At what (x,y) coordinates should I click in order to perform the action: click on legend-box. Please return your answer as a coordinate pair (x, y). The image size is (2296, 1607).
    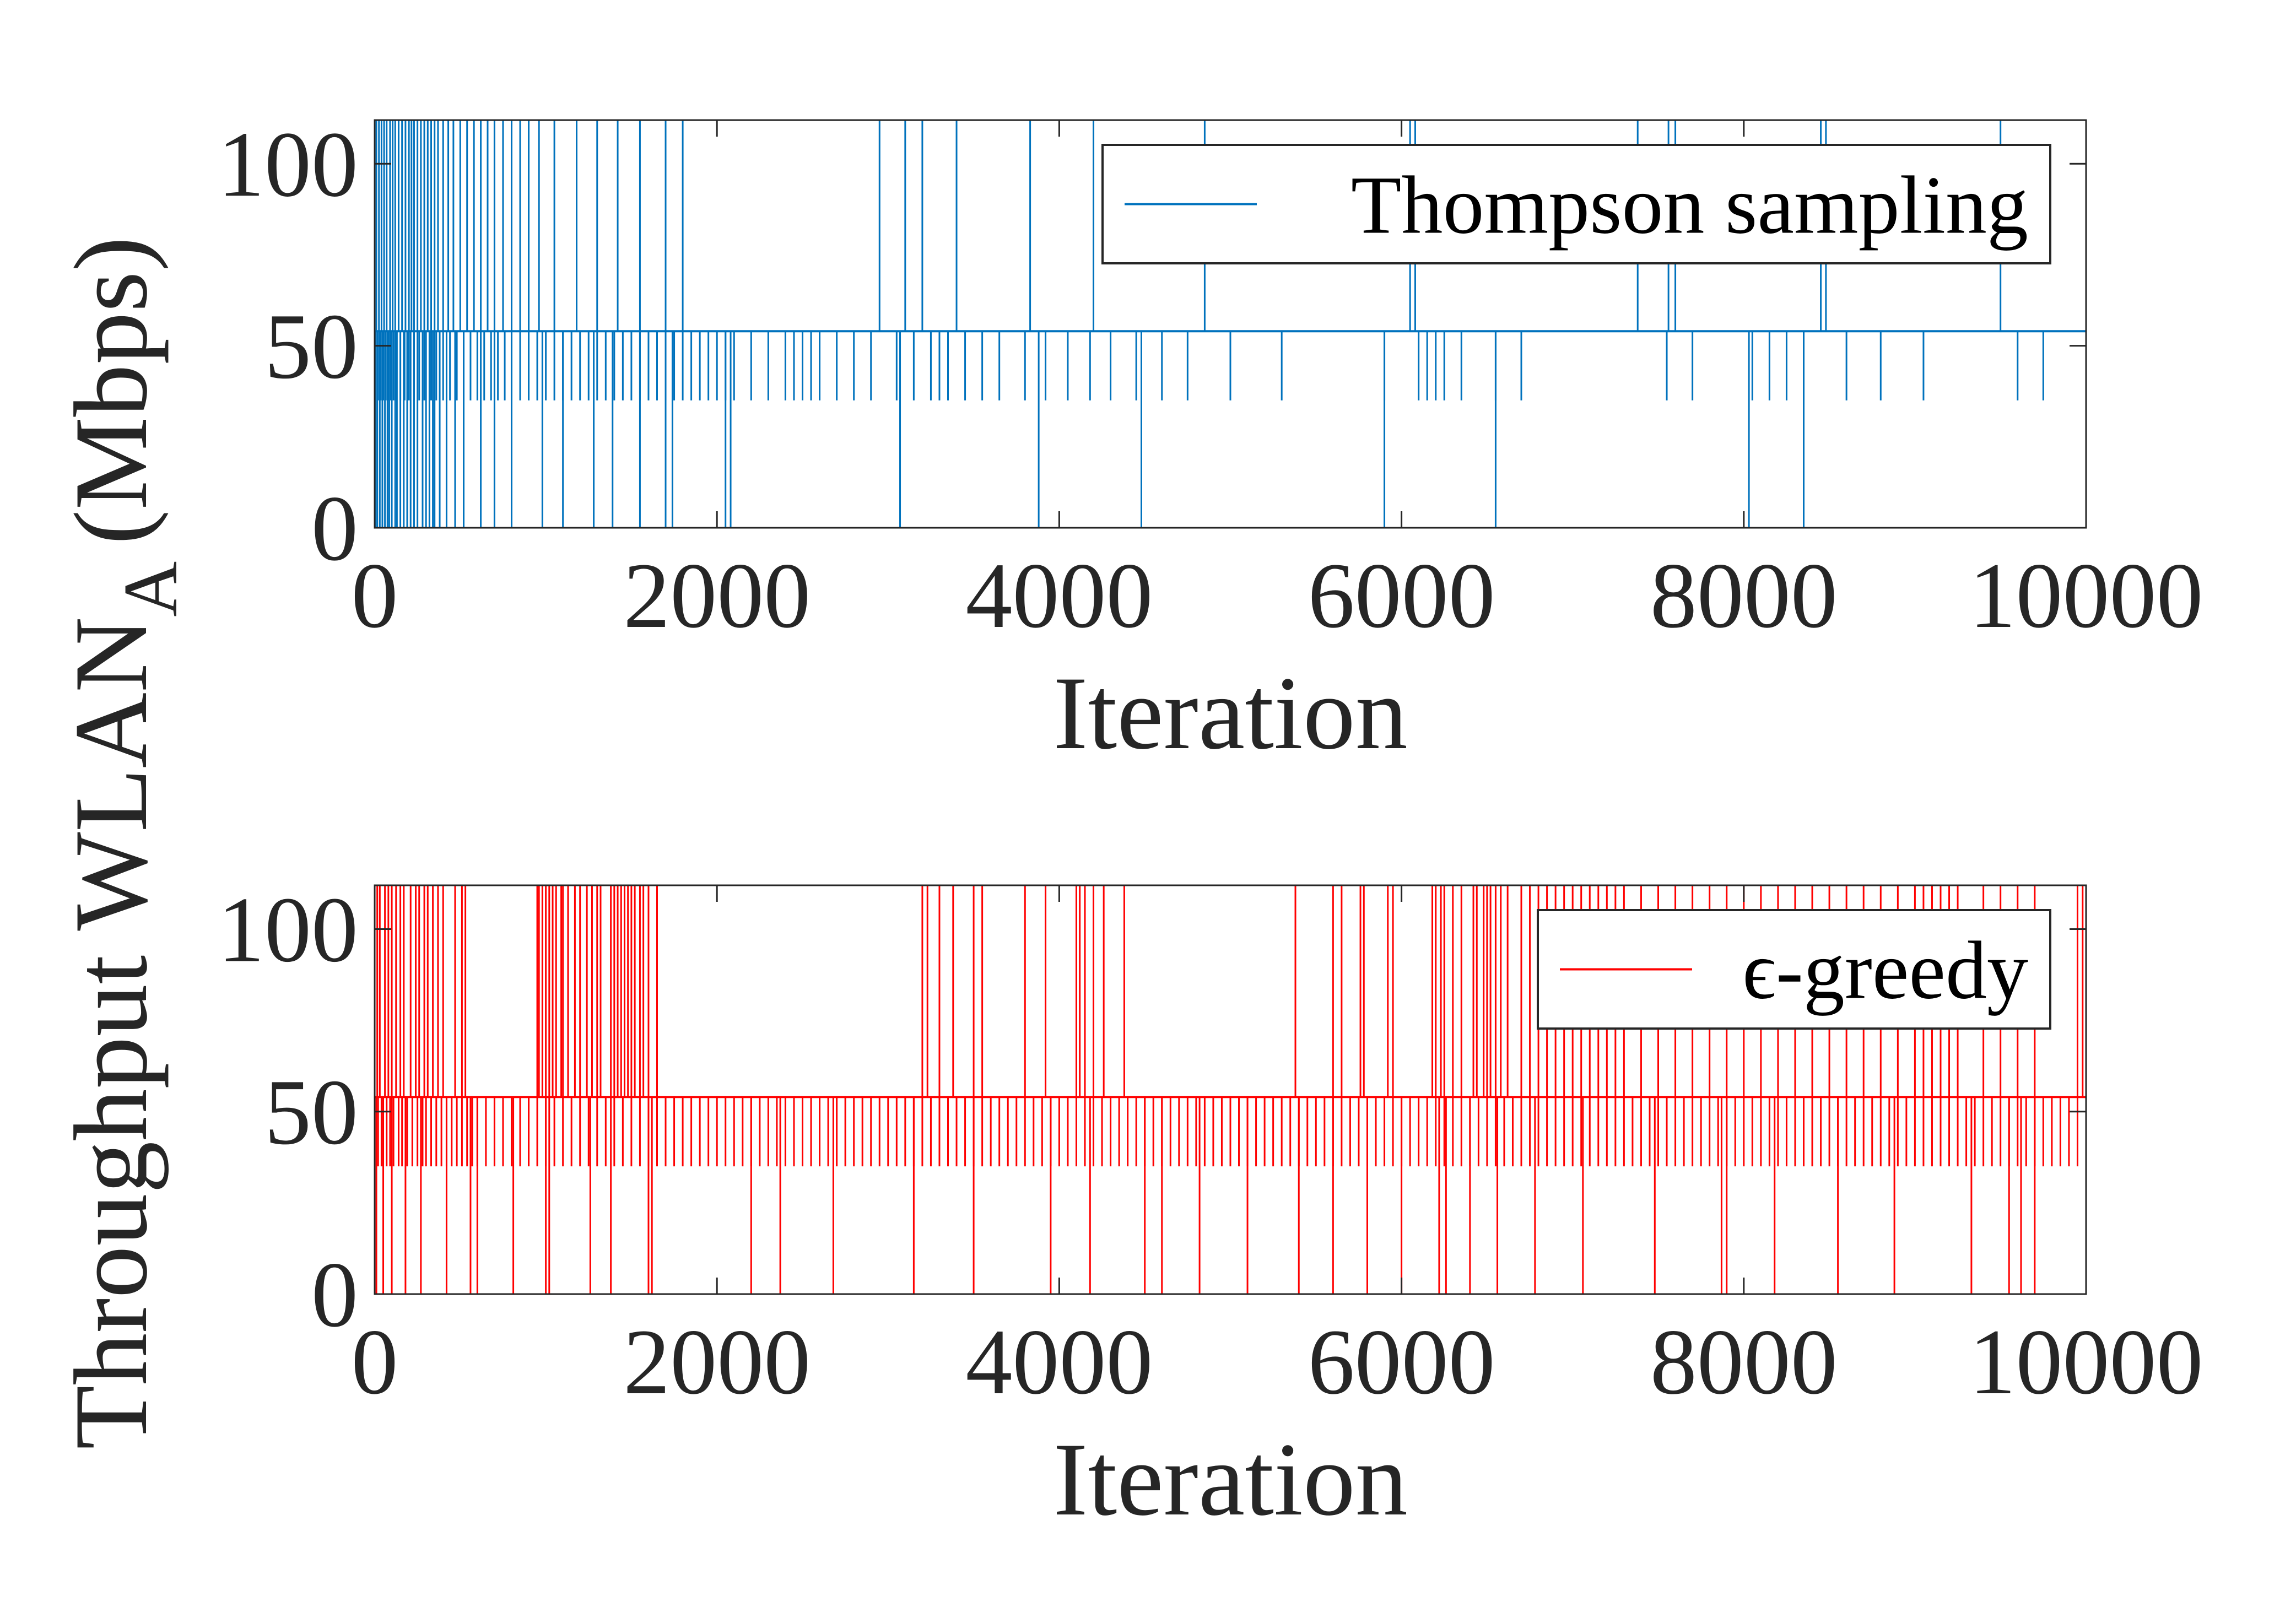
    Looking at the image, I should click on (1576, 204).